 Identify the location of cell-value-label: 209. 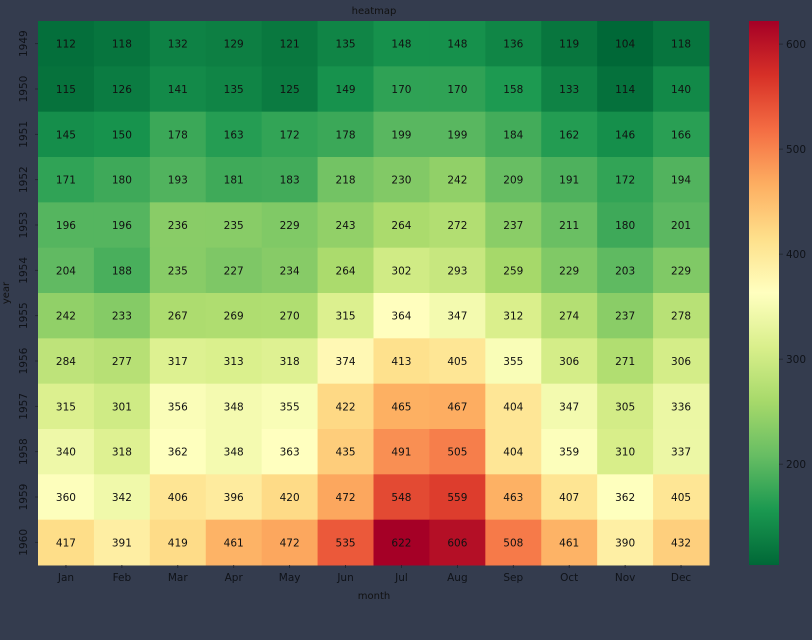
(513, 181).